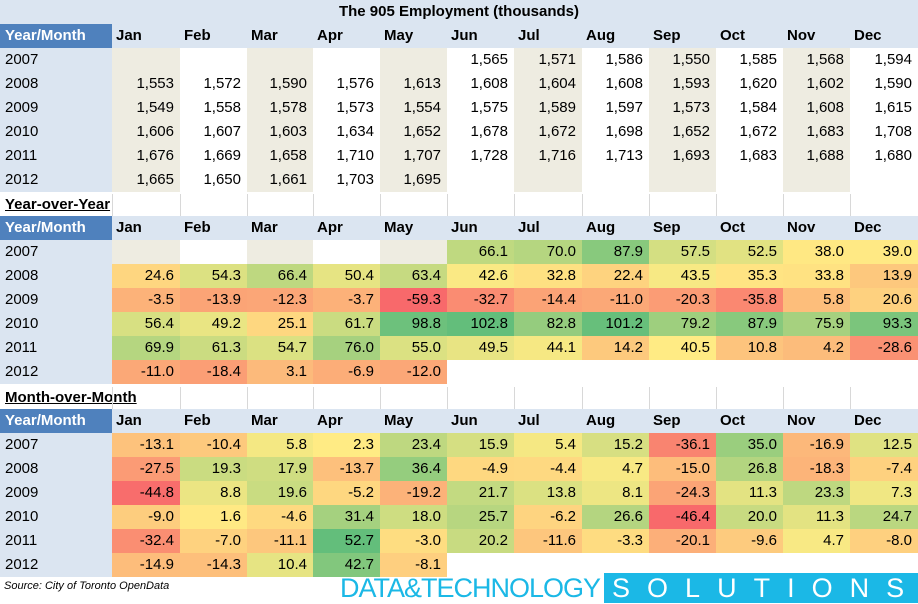 This screenshot has height=604, width=918. Describe the element at coordinates (548, 445) in the screenshot. I see `data-cell: 5.4` at that location.